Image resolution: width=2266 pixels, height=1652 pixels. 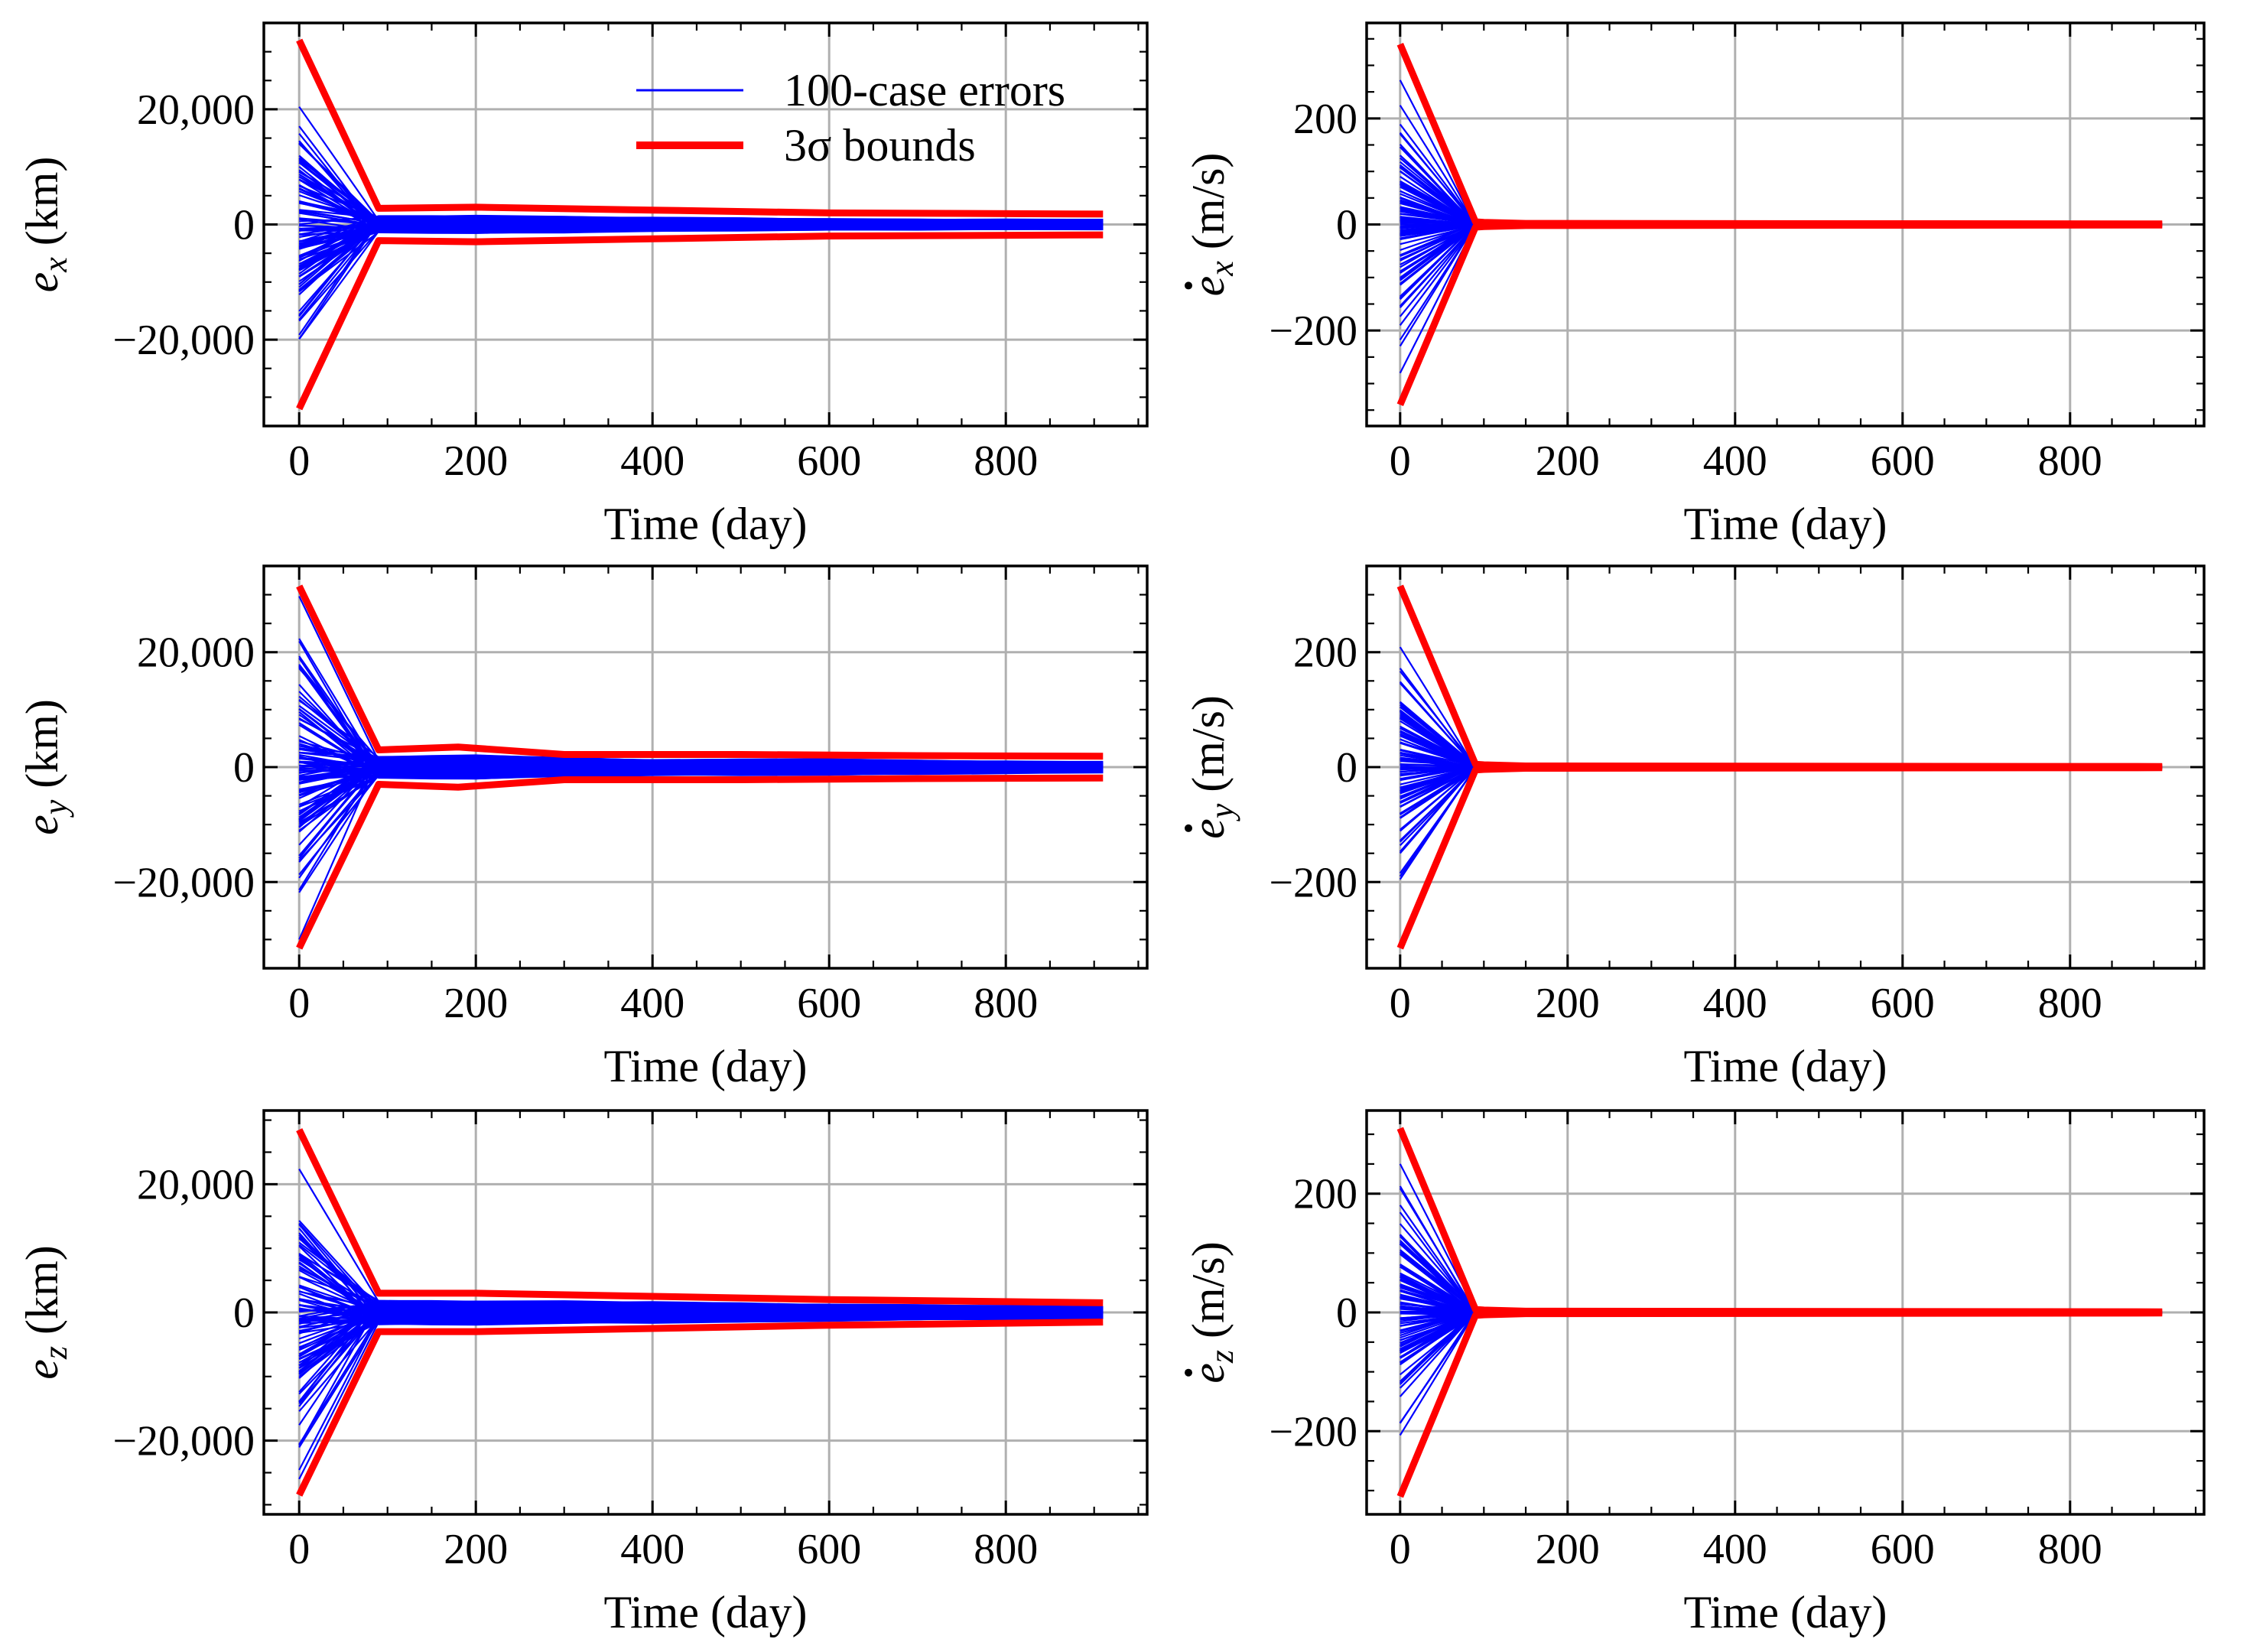 I want to click on legend-label: 3σ bounds, so click(x=880, y=146).